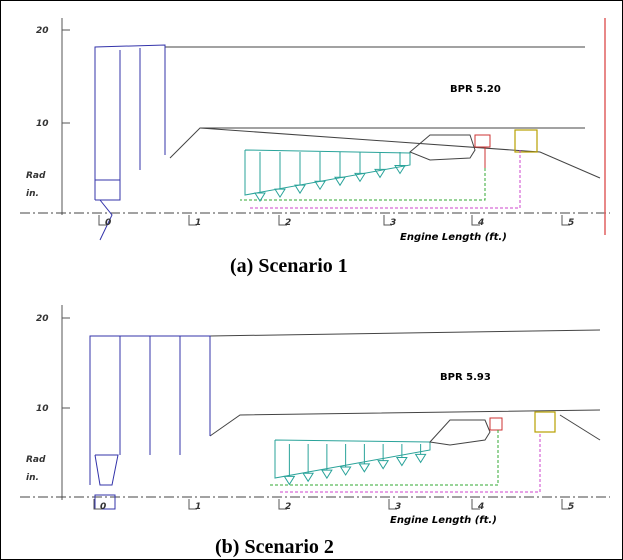  I want to click on nacelle, so click(405, 333).